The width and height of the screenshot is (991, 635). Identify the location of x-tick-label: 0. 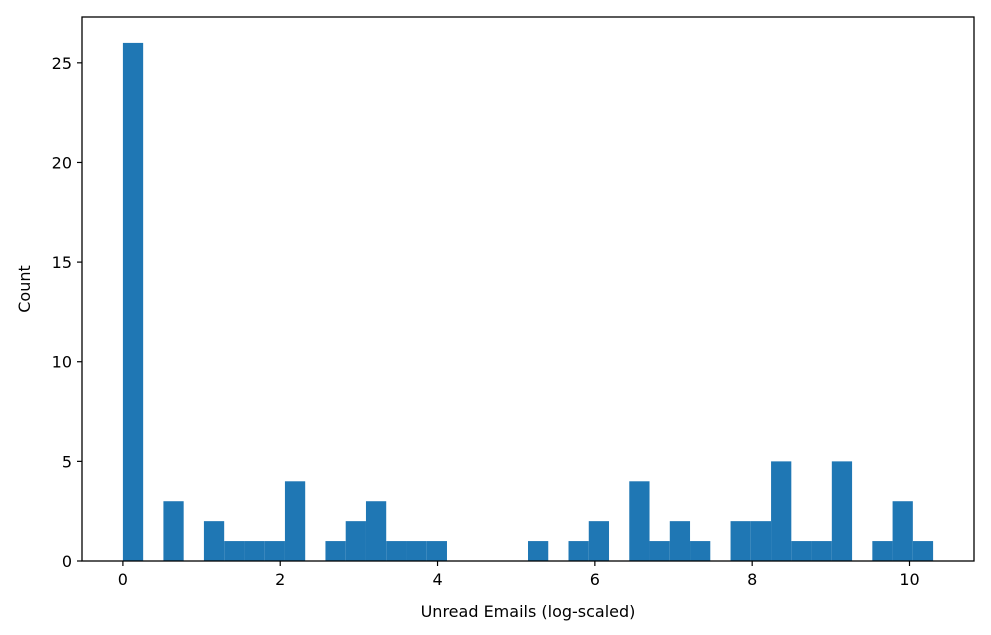
(123, 579).